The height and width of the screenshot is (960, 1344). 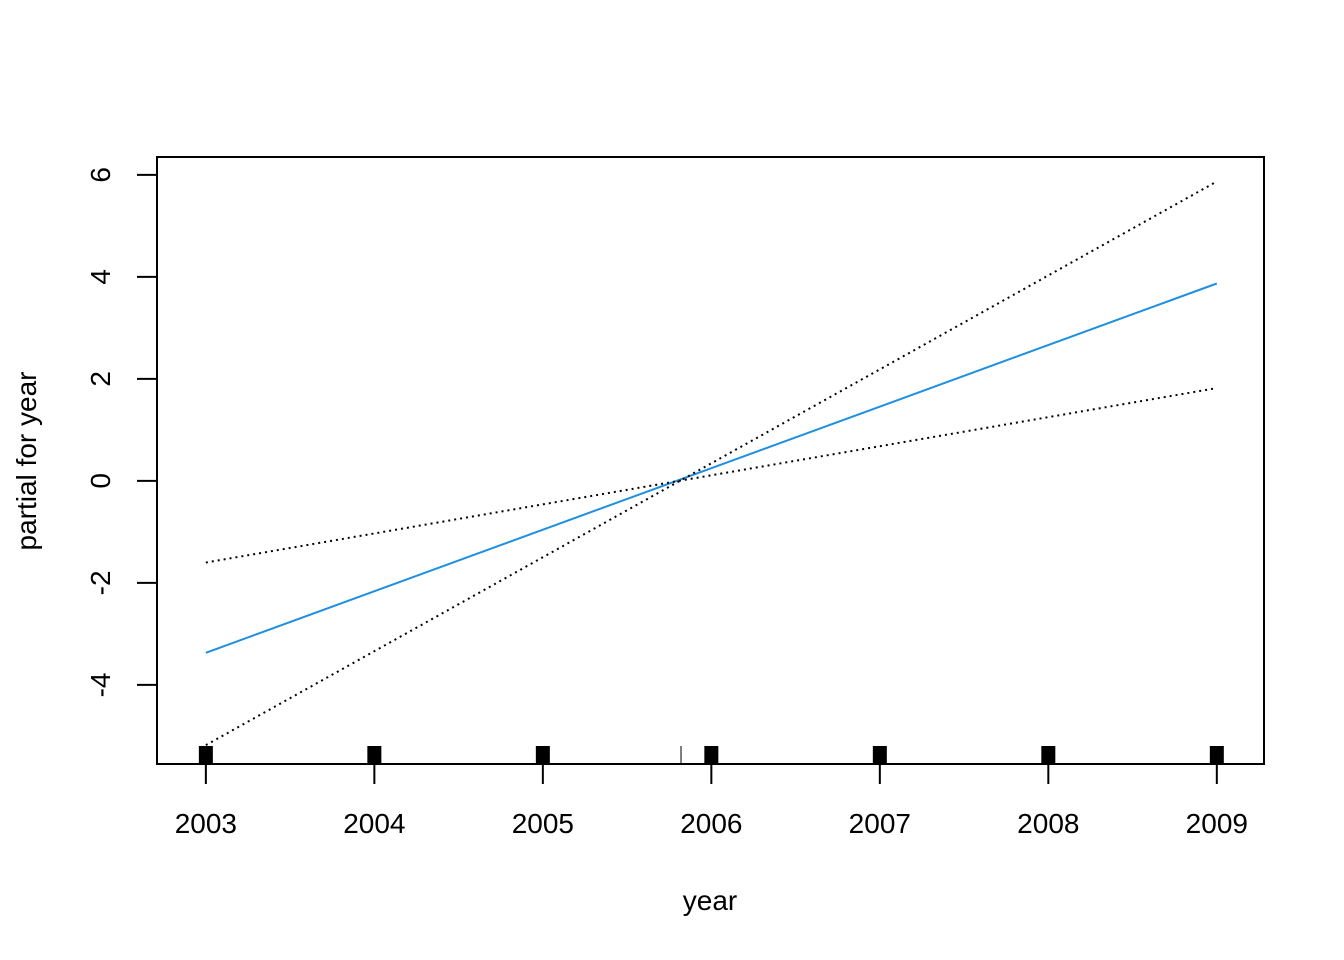 What do you see at coordinates (100, 582) in the screenshot?
I see `y-tick-label: -2` at bounding box center [100, 582].